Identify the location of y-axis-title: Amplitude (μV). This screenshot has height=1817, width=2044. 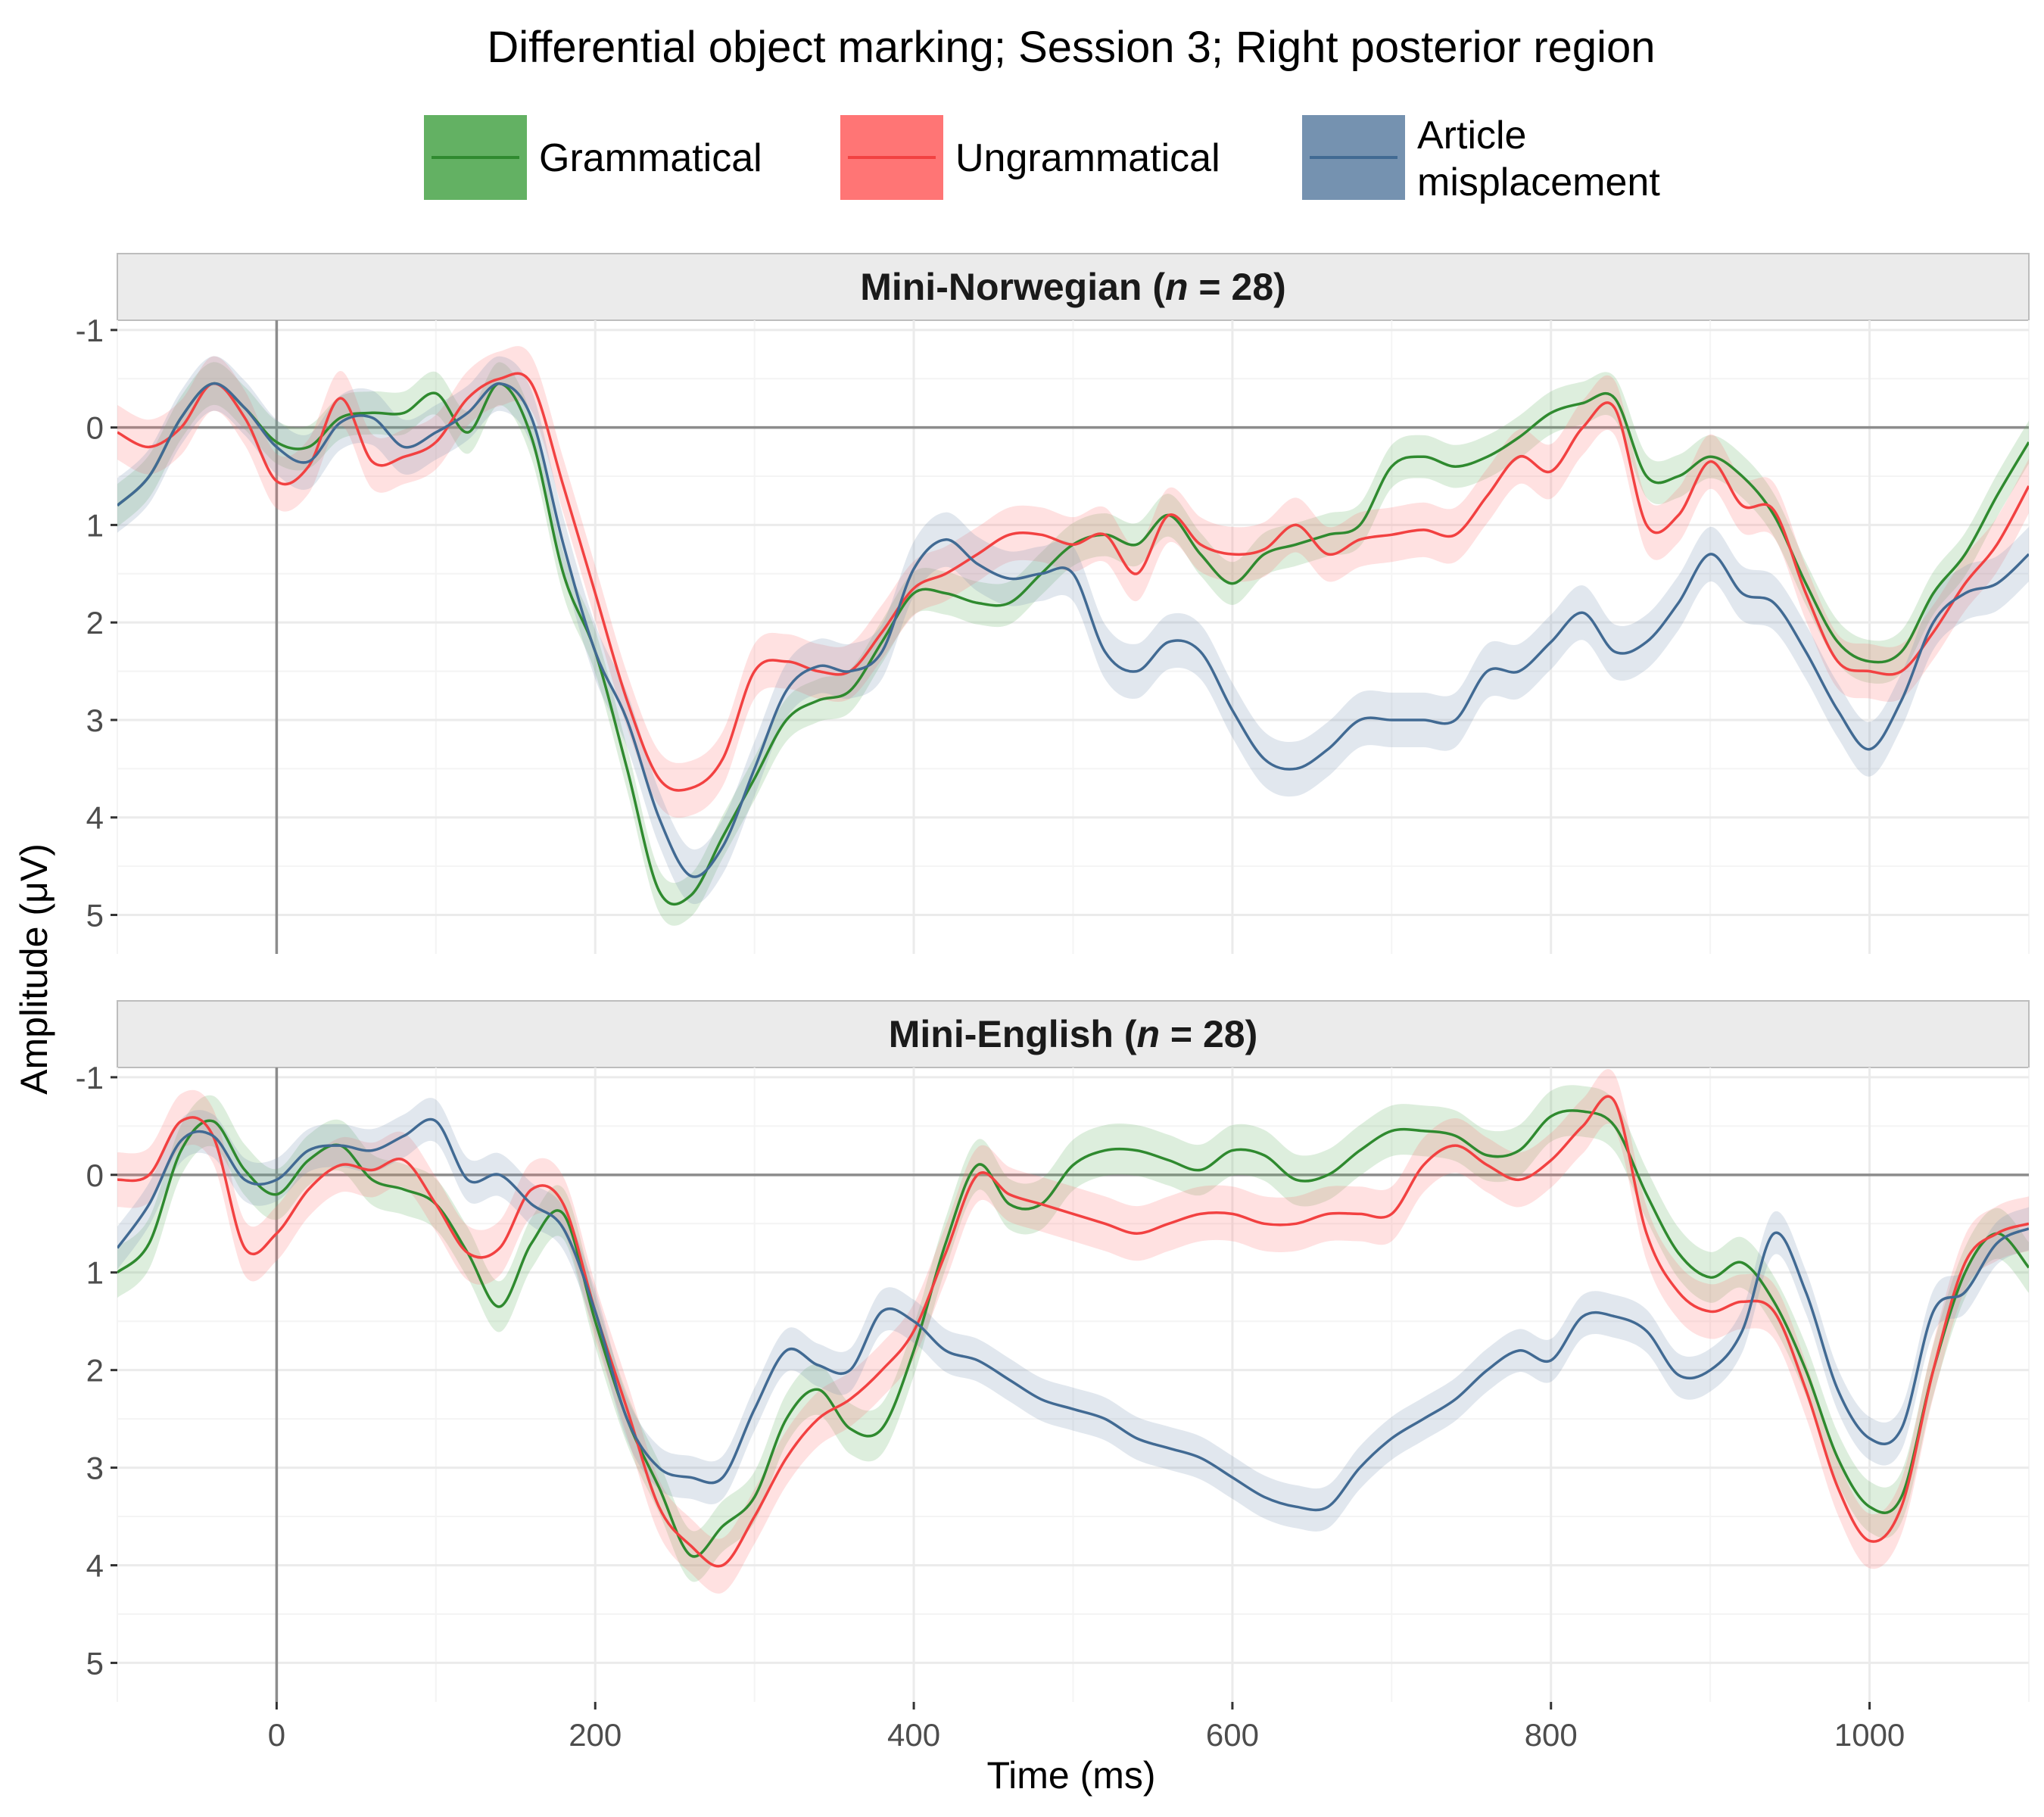
(34, 969).